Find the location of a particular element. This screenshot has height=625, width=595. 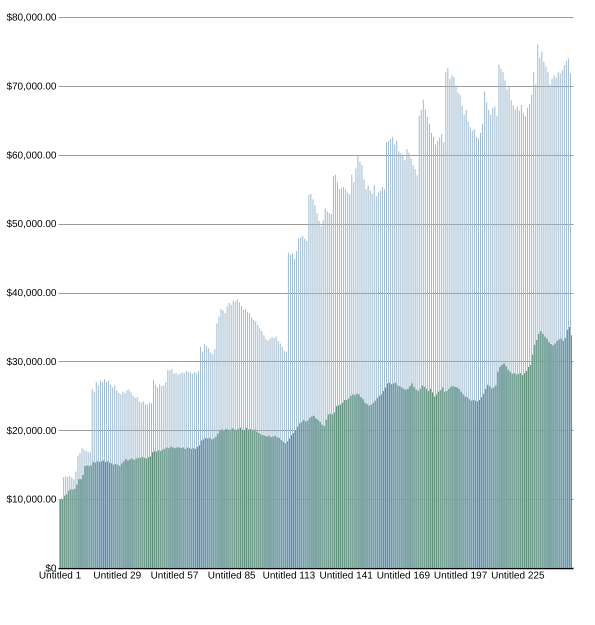

x-tick-label: Untitled 225 is located at coordinates (518, 576).